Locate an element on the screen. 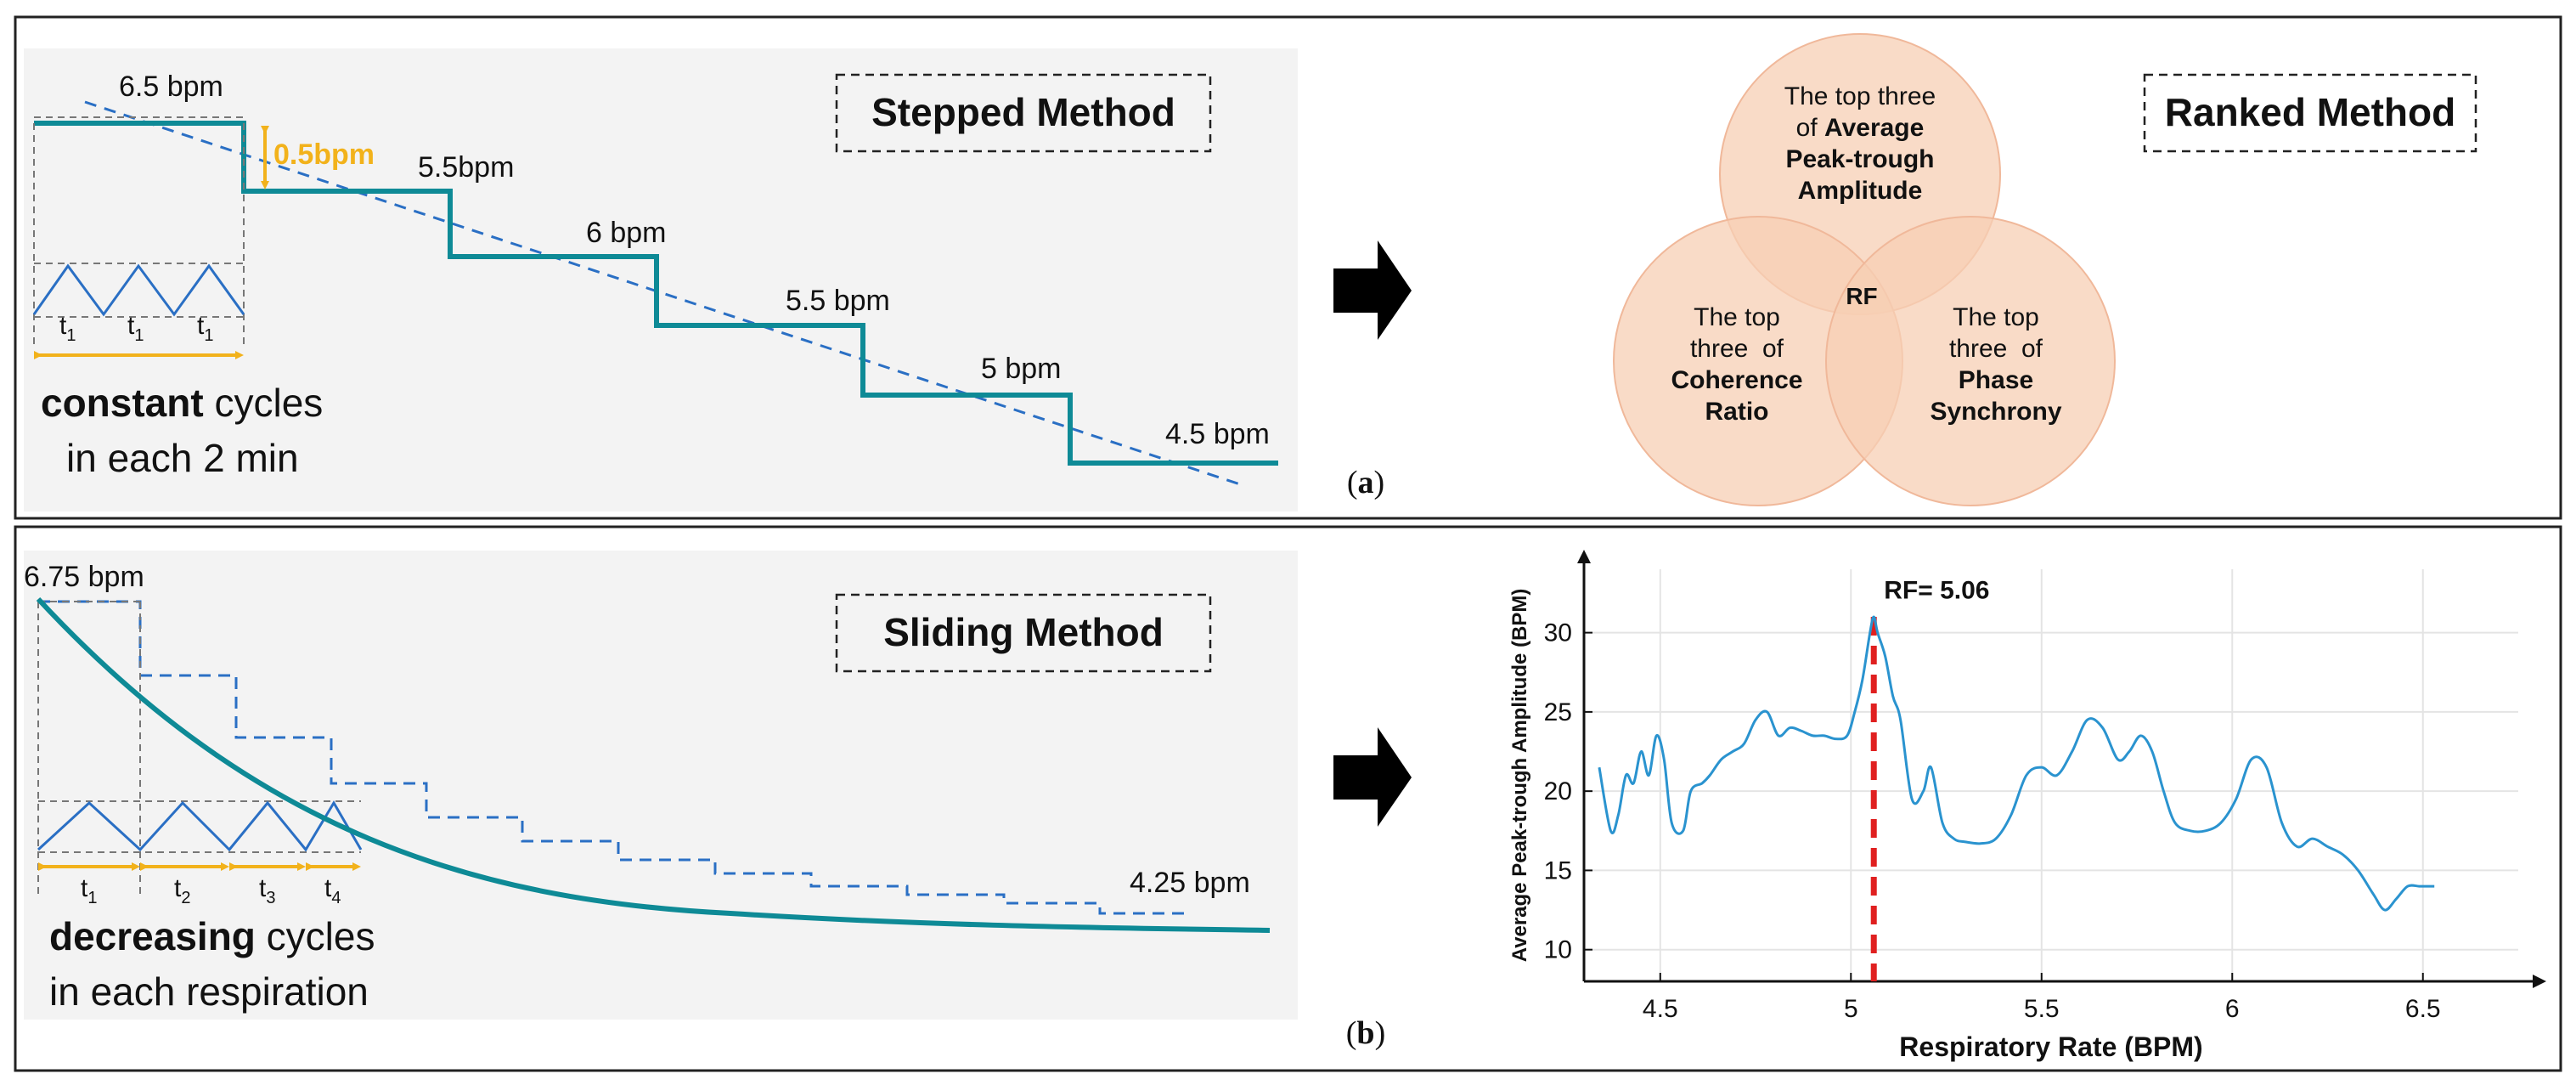  venn-left-line1: The top is located at coordinates (1737, 317).